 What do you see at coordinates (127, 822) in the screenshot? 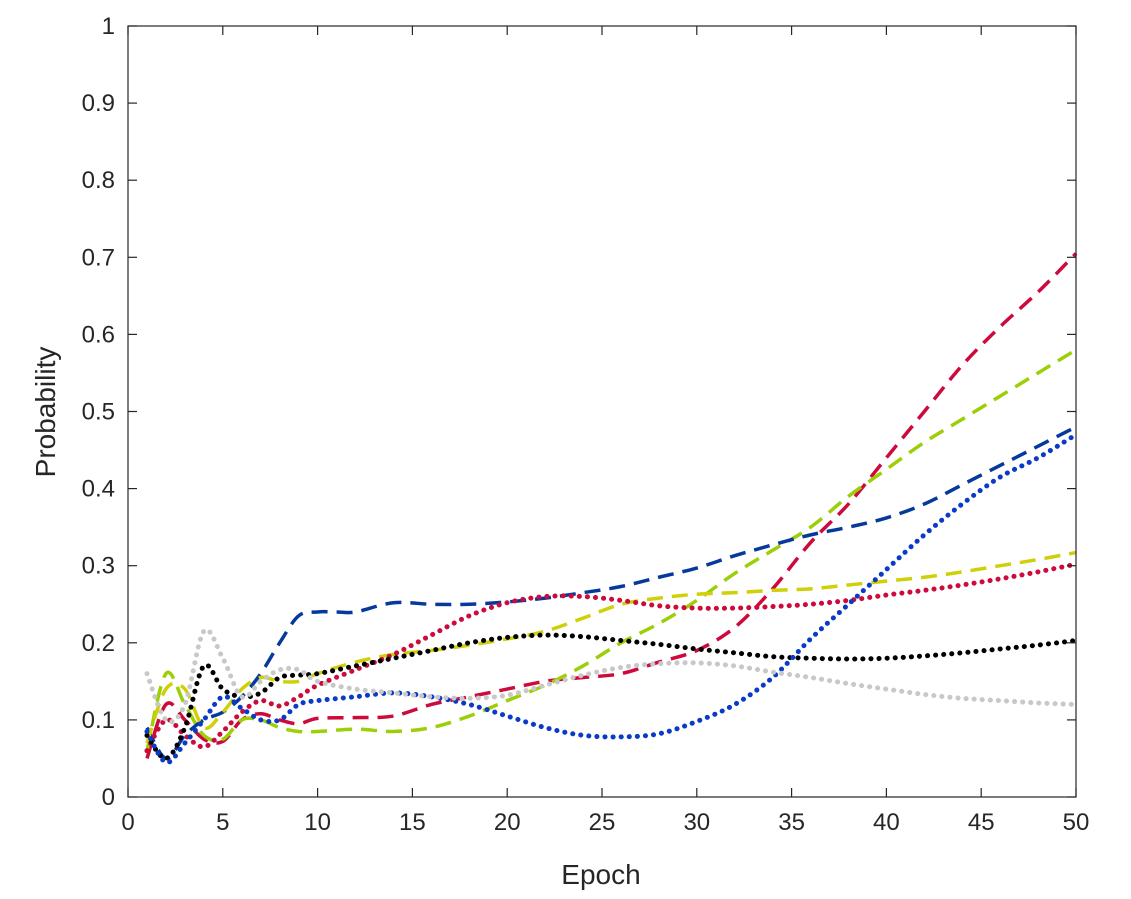
I see `x-tick-label: 0` at bounding box center [127, 822].